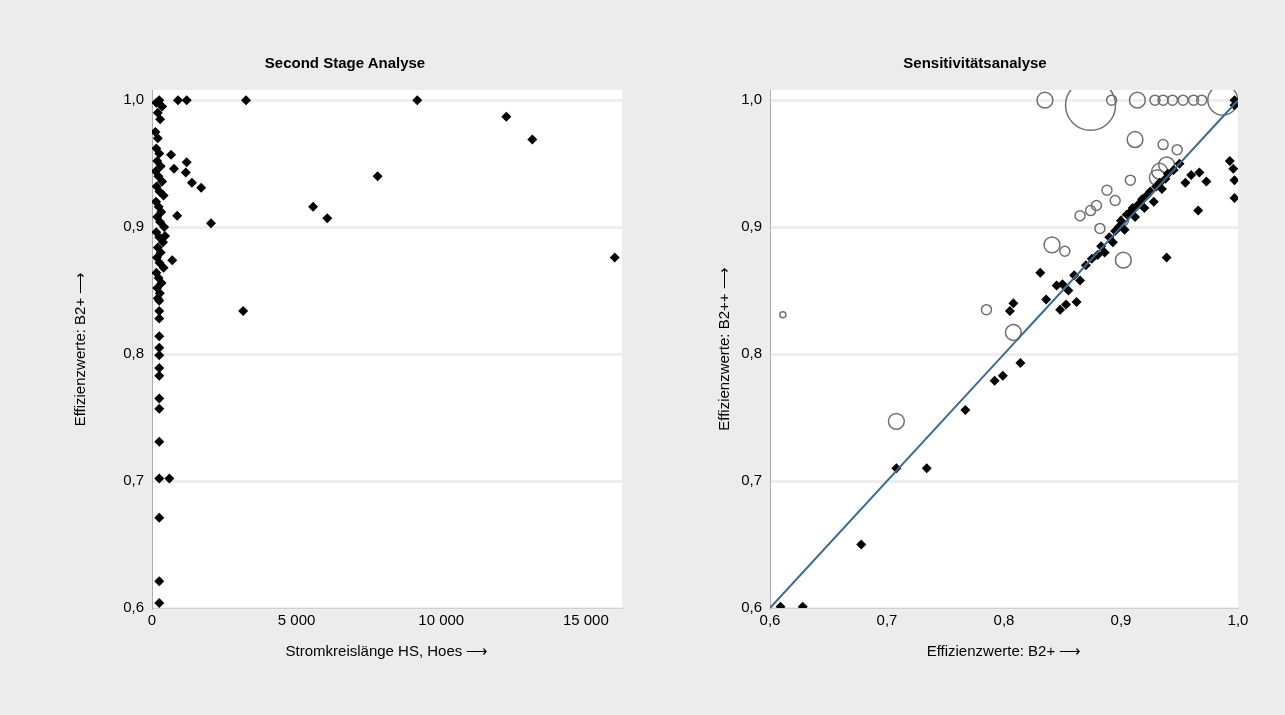  What do you see at coordinates (152, 620) in the screenshot?
I see `x-tick-label: 0` at bounding box center [152, 620].